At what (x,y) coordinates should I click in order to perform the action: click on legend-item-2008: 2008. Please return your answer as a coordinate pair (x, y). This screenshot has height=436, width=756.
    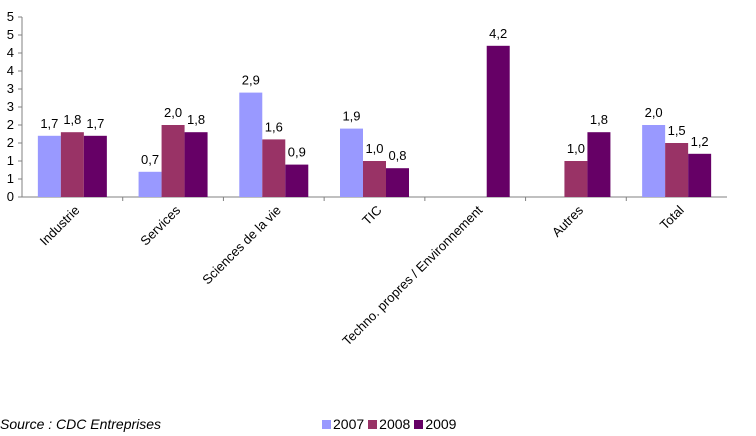
    Looking at the image, I should click on (389, 424).